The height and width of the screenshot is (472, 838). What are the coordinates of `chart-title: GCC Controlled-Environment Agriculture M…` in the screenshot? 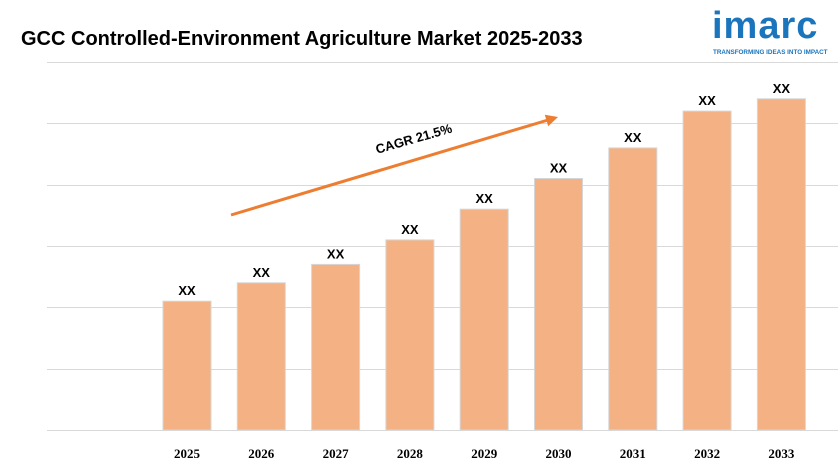 It's located at (302, 39).